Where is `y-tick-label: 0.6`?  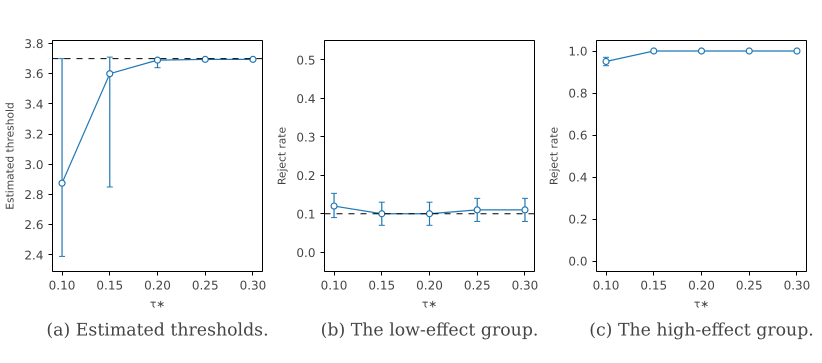 y-tick-label: 0.6 is located at coordinates (578, 135).